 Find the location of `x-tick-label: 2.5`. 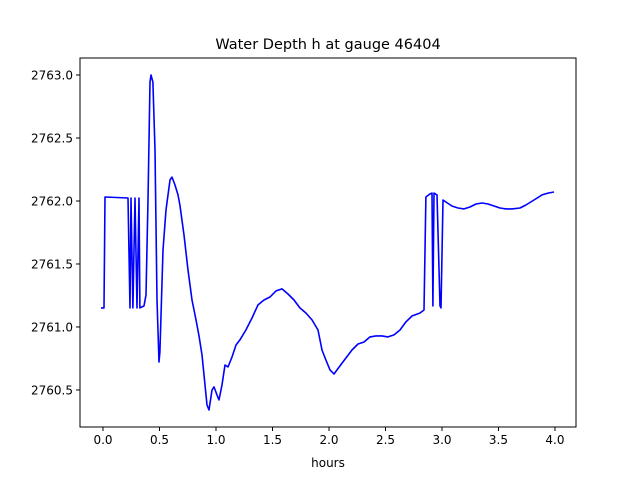

x-tick-label: 2.5 is located at coordinates (385, 440).